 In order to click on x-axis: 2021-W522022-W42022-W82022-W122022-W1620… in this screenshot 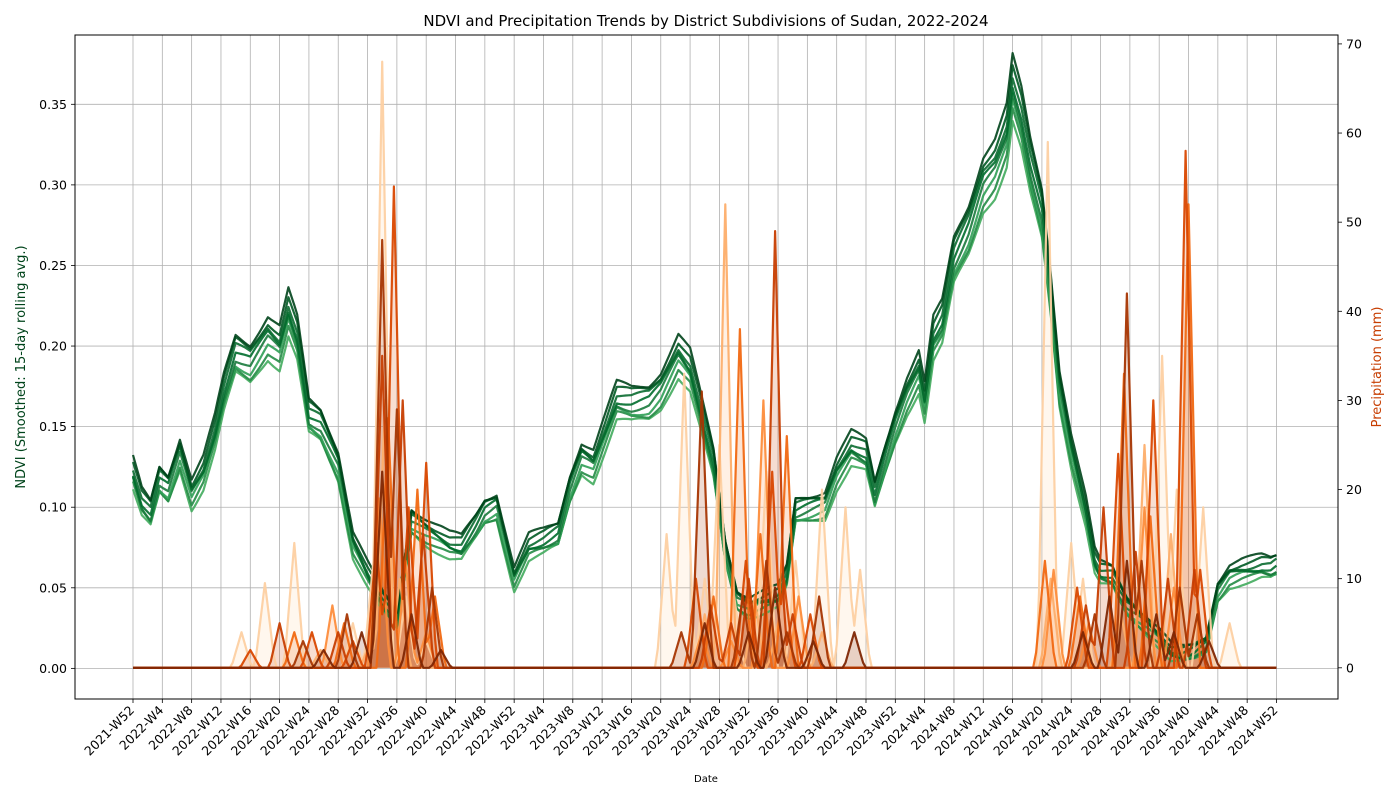, I will do `click(681, 728)`.